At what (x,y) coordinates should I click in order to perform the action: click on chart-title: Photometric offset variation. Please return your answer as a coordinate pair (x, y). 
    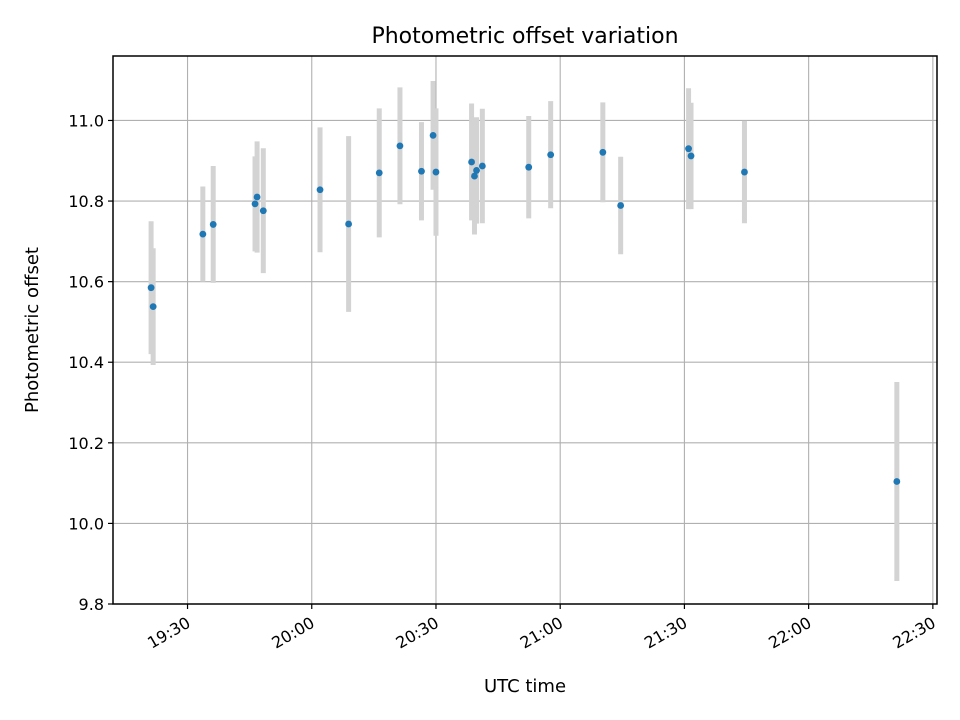
    Looking at the image, I should click on (524, 36).